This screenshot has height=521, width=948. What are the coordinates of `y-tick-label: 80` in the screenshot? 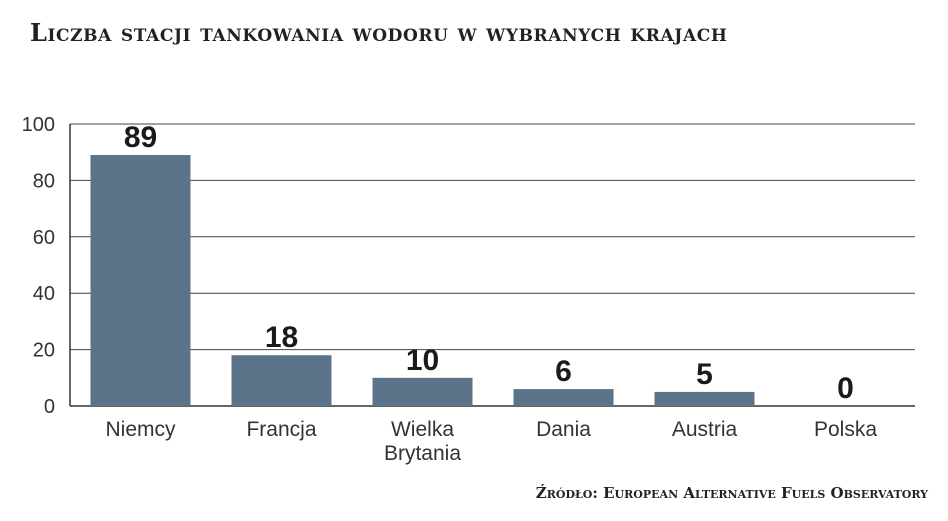 It's located at (44, 181).